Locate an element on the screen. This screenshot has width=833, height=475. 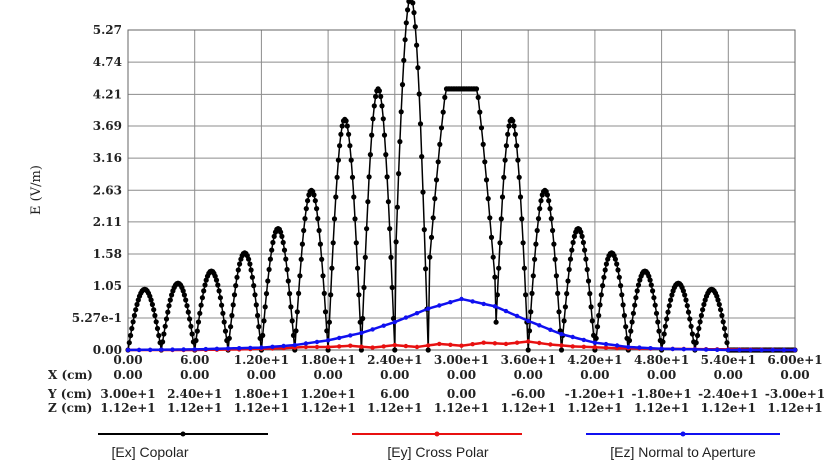
legend-label: [Ez] Normal to Aperture is located at coordinates (683, 452).